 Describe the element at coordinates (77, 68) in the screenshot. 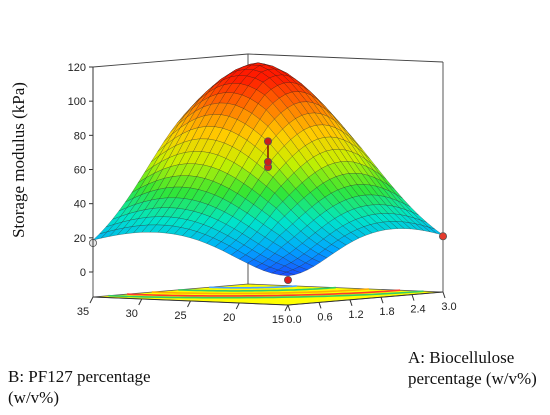

I see `z-tick-label: 120` at that location.